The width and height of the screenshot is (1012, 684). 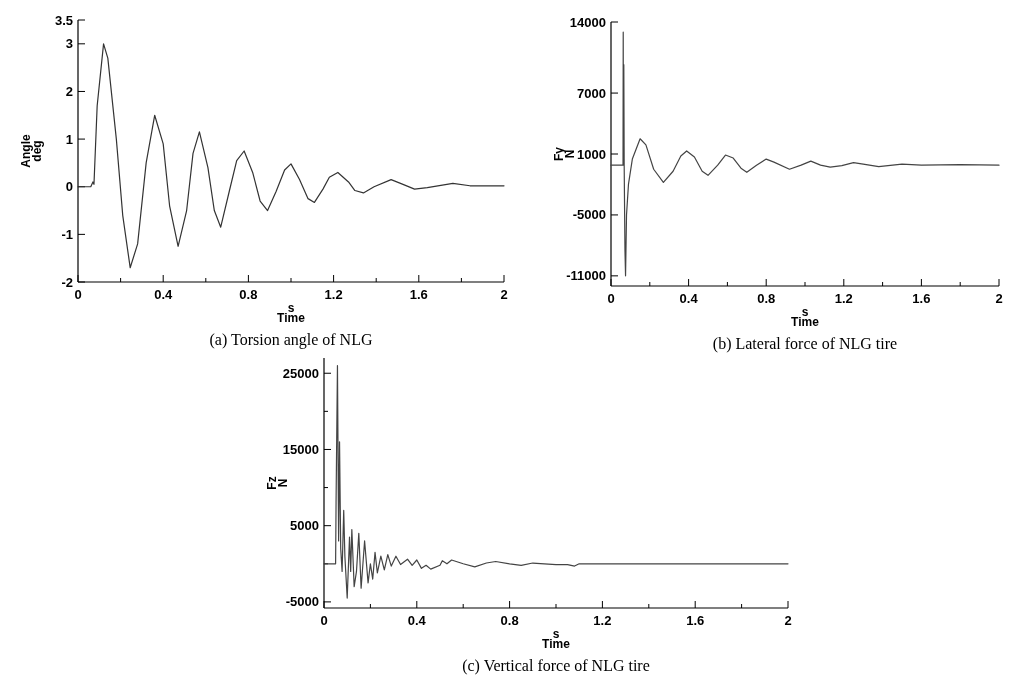 What do you see at coordinates (564, 154) in the screenshot?
I see `y-axis-title: Fy N` at bounding box center [564, 154].